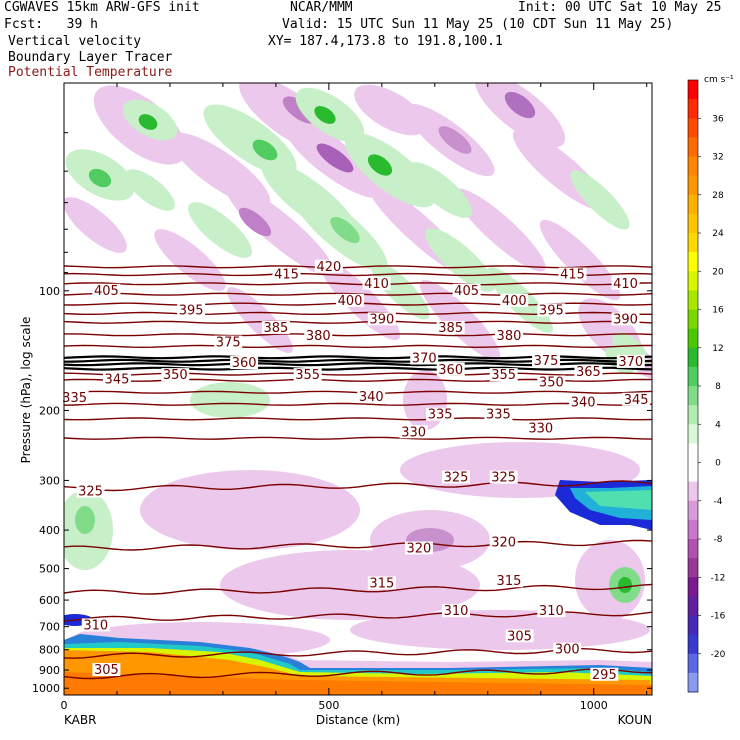 This screenshot has height=740, width=740. What do you see at coordinates (49, 569) in the screenshot?
I see `y-tick-label: 500` at bounding box center [49, 569].